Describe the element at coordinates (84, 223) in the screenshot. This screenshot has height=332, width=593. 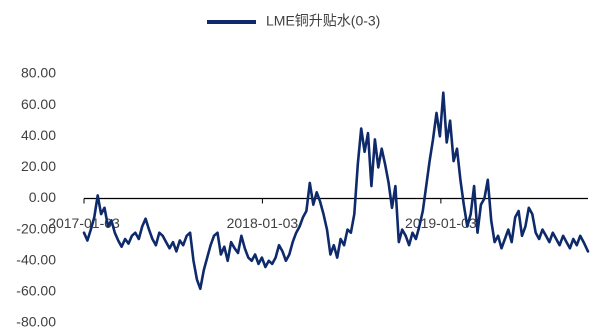
I see `x-tick-label: 2017-01-03` at that location.